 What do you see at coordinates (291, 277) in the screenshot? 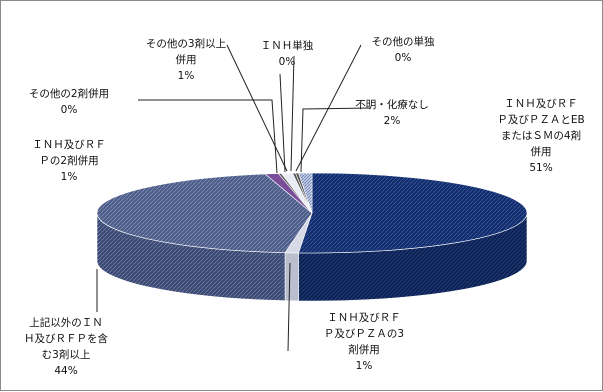
I see `slice-3-drug-side` at bounding box center [291, 277].